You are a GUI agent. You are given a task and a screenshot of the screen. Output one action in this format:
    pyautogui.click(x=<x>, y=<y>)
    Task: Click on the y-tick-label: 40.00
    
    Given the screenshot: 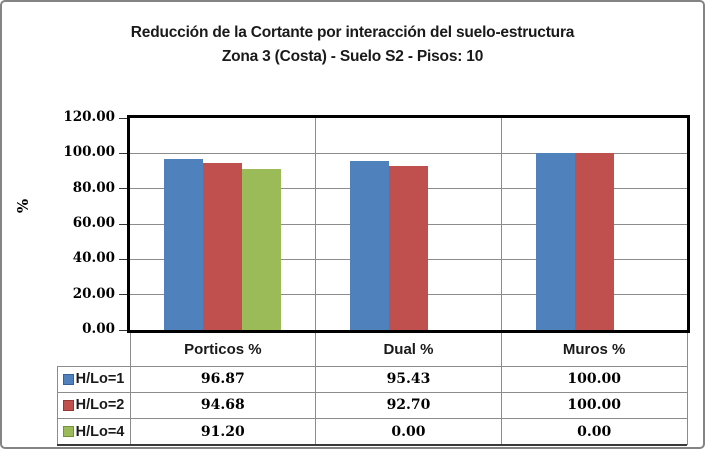 What is the action you would take?
    pyautogui.click(x=93, y=258)
    